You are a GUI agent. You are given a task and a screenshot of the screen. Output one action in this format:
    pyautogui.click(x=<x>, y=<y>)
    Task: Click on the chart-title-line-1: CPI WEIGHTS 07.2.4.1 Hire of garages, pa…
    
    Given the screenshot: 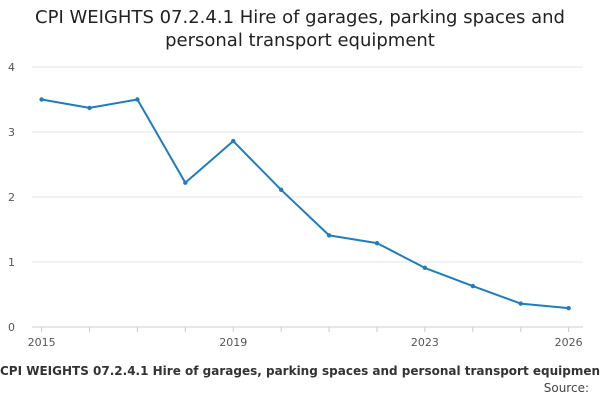 What is the action you would take?
    pyautogui.click(x=300, y=17)
    